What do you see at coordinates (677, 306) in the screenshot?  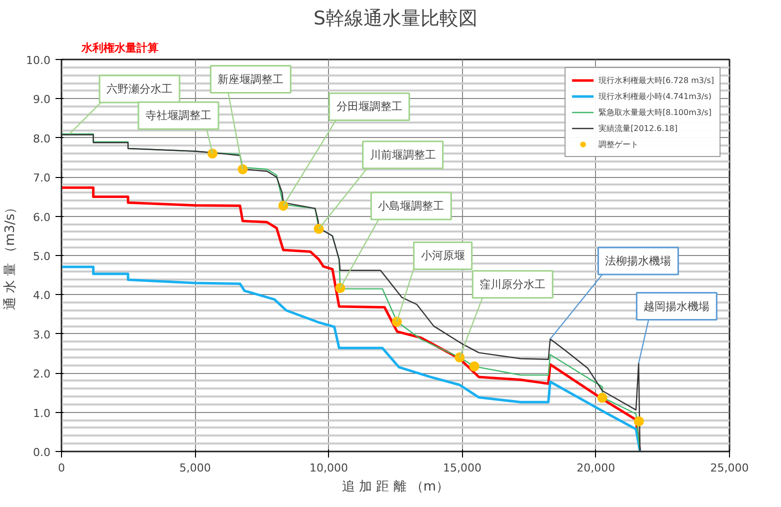 I see `annotation: 越岡揚水機場` at bounding box center [677, 306].